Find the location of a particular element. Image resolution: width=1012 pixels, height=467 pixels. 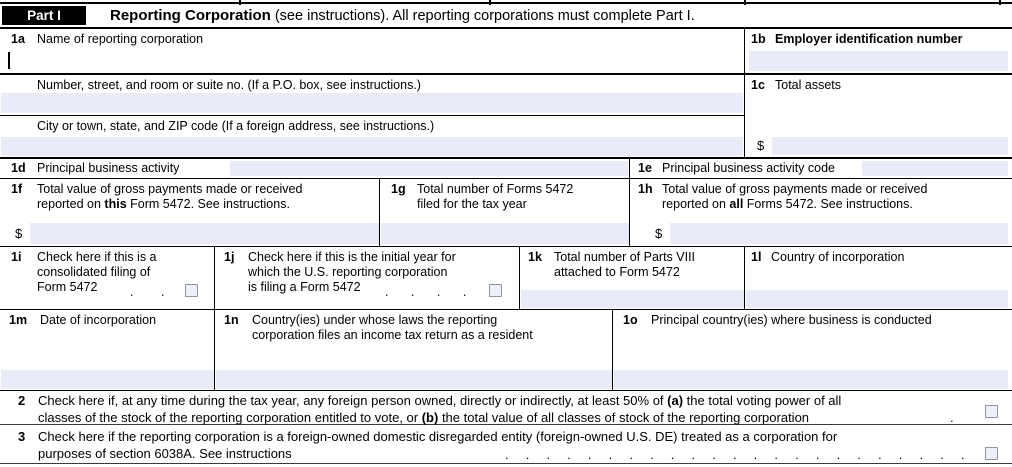

label-text: Name of reporting corporation is located at coordinates (120, 39).